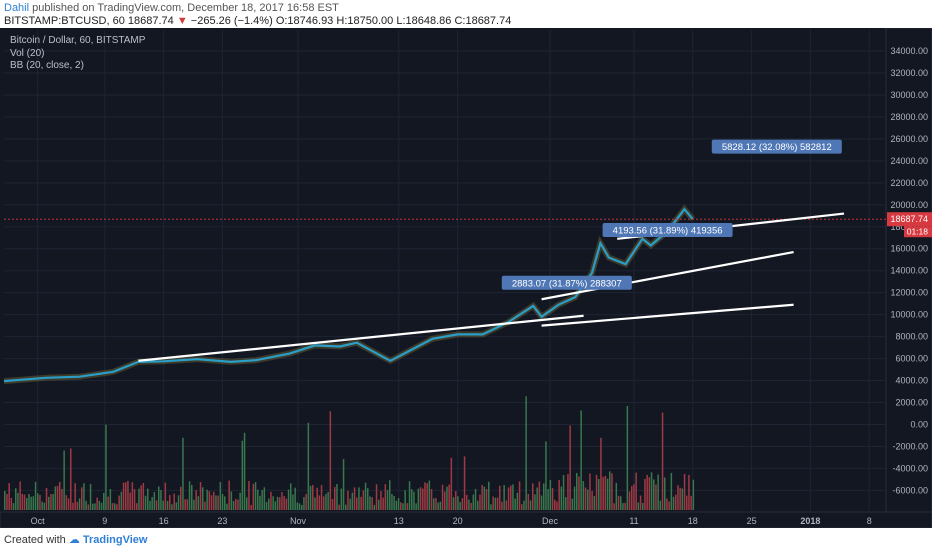 The height and width of the screenshot is (550, 932). What do you see at coordinates (150, 21) in the screenshot?
I see `last-price: 18687.74` at bounding box center [150, 21].